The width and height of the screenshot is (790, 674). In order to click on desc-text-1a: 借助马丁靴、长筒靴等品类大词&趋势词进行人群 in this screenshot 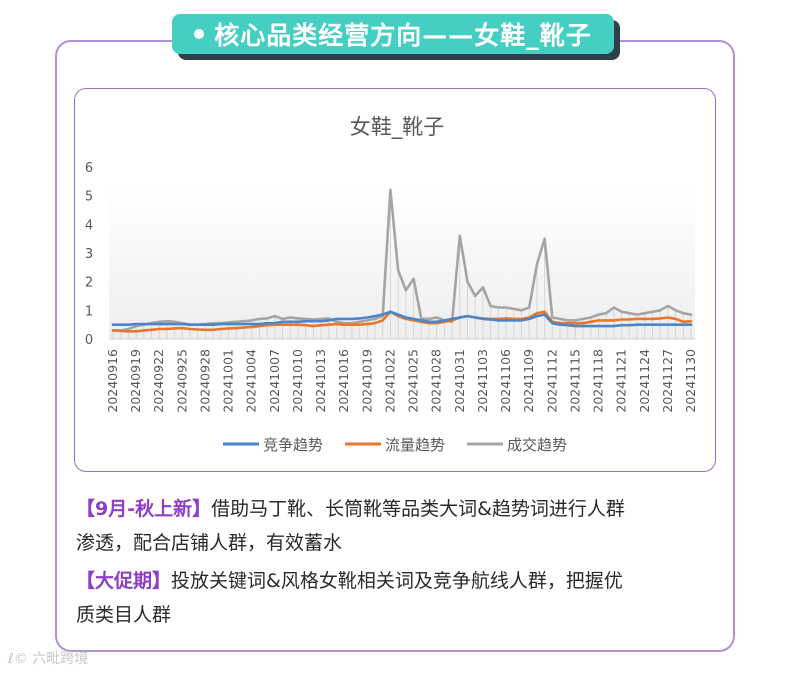, I will do `click(418, 509)`.